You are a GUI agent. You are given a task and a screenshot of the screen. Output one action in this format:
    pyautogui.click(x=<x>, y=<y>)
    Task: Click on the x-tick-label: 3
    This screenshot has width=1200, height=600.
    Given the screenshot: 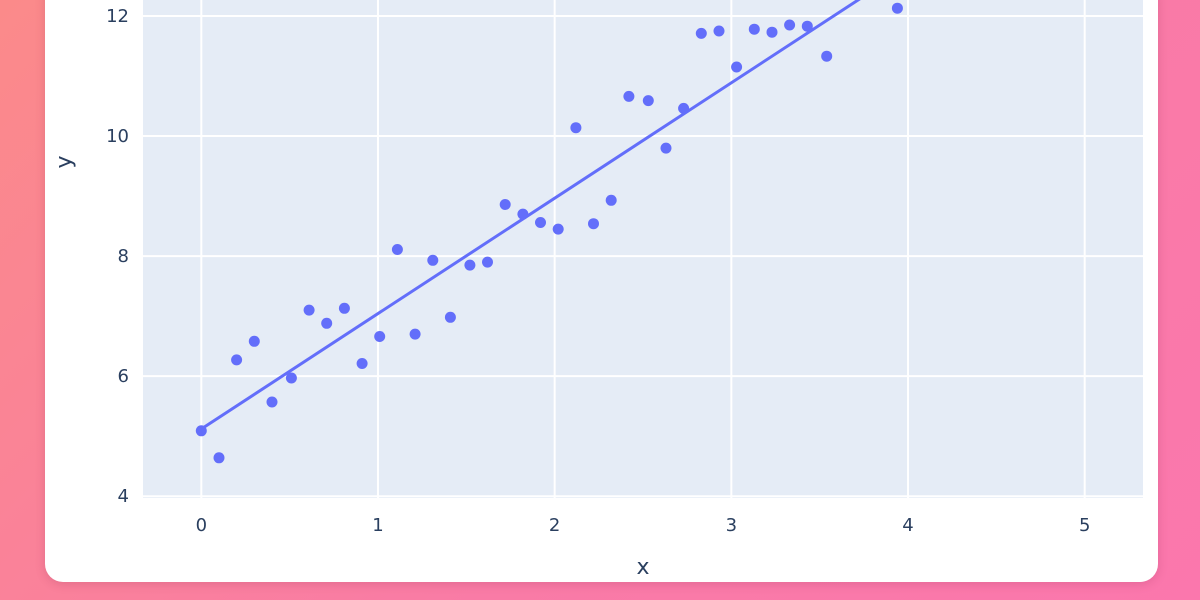 What is the action you would take?
    pyautogui.click(x=731, y=525)
    